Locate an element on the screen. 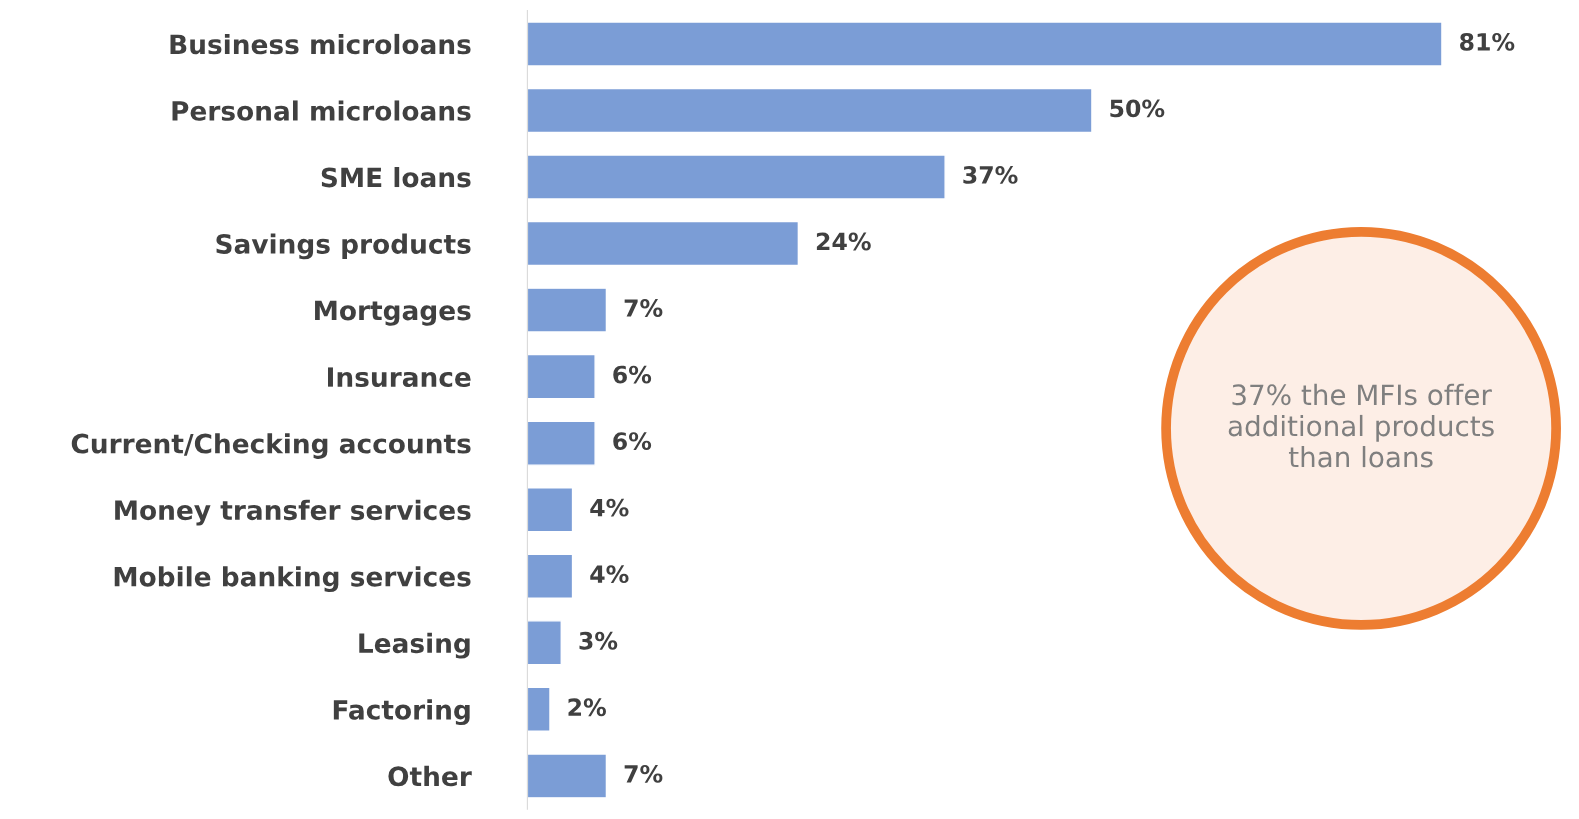 This screenshot has height=819, width=1579. data-label: 2% is located at coordinates (587, 707).